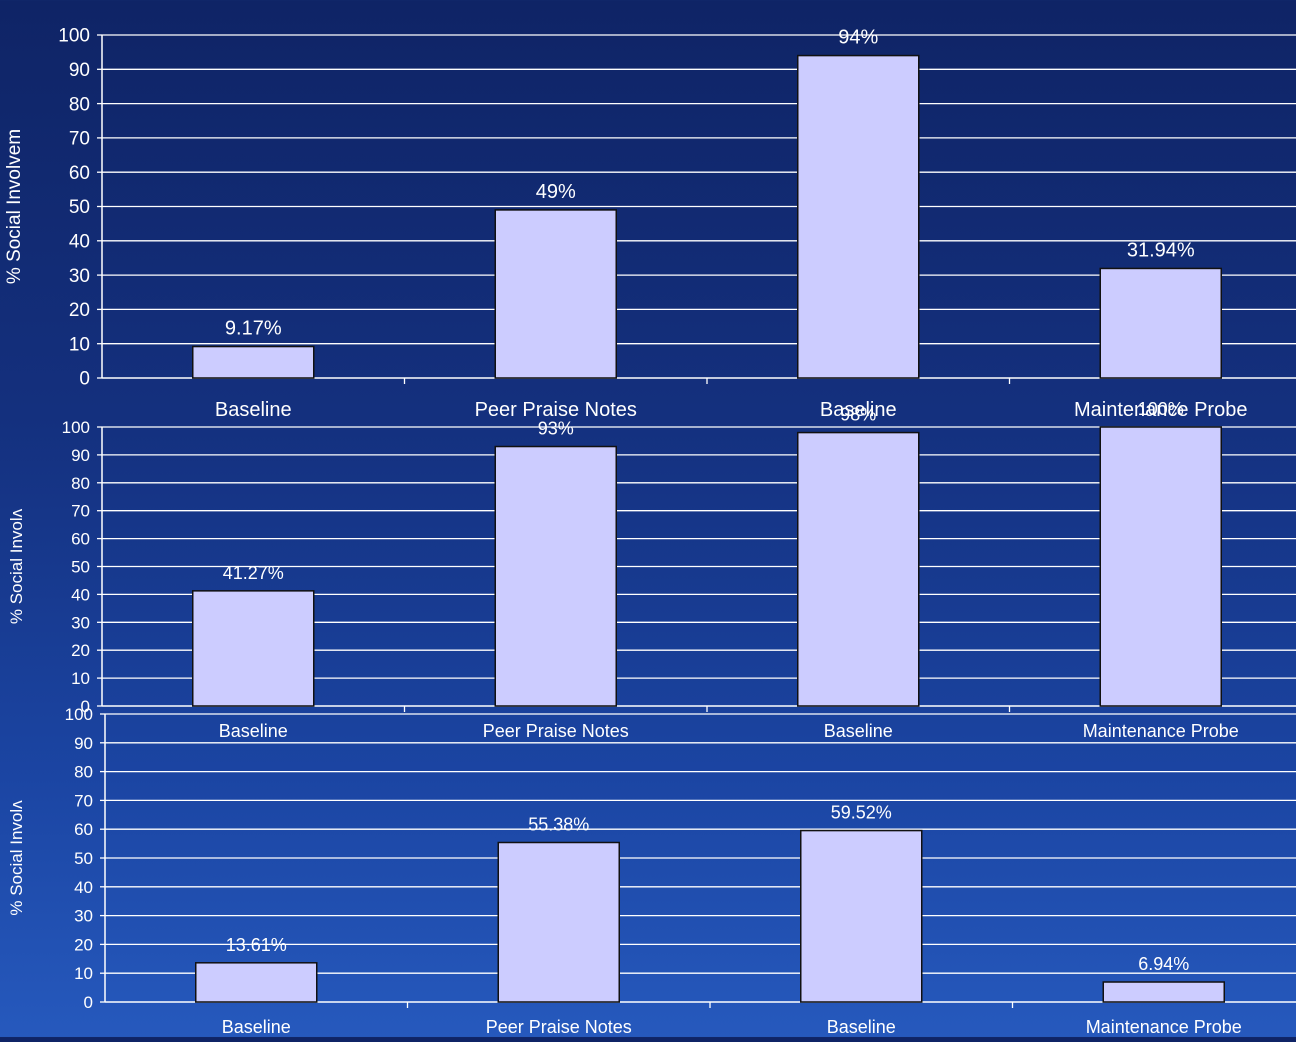 The width and height of the screenshot is (1296, 1042). I want to click on data-label: 94%, so click(858, 38).